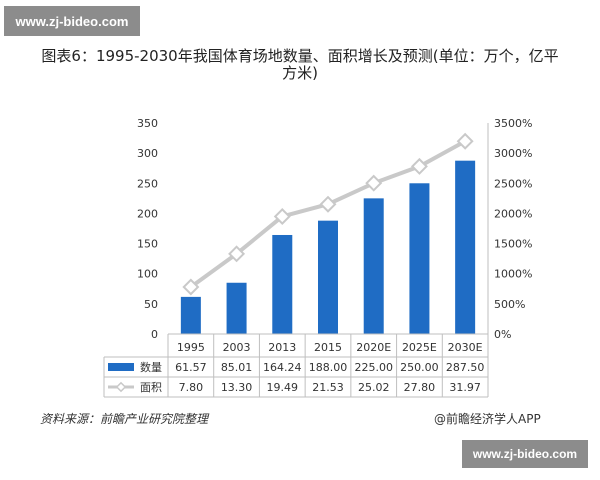 The width and height of the screenshot is (600, 480). What do you see at coordinates (147, 244) in the screenshot?
I see `y-left-tick-label: 150` at bounding box center [147, 244].